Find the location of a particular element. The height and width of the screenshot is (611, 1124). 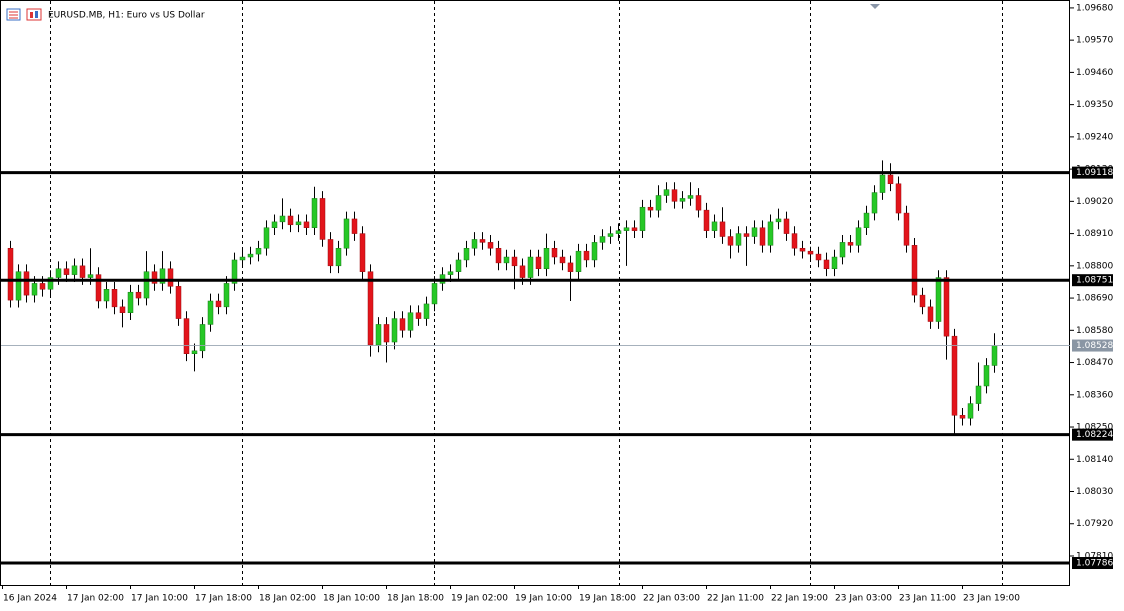

icon-chart is located at coordinates (34, 14).